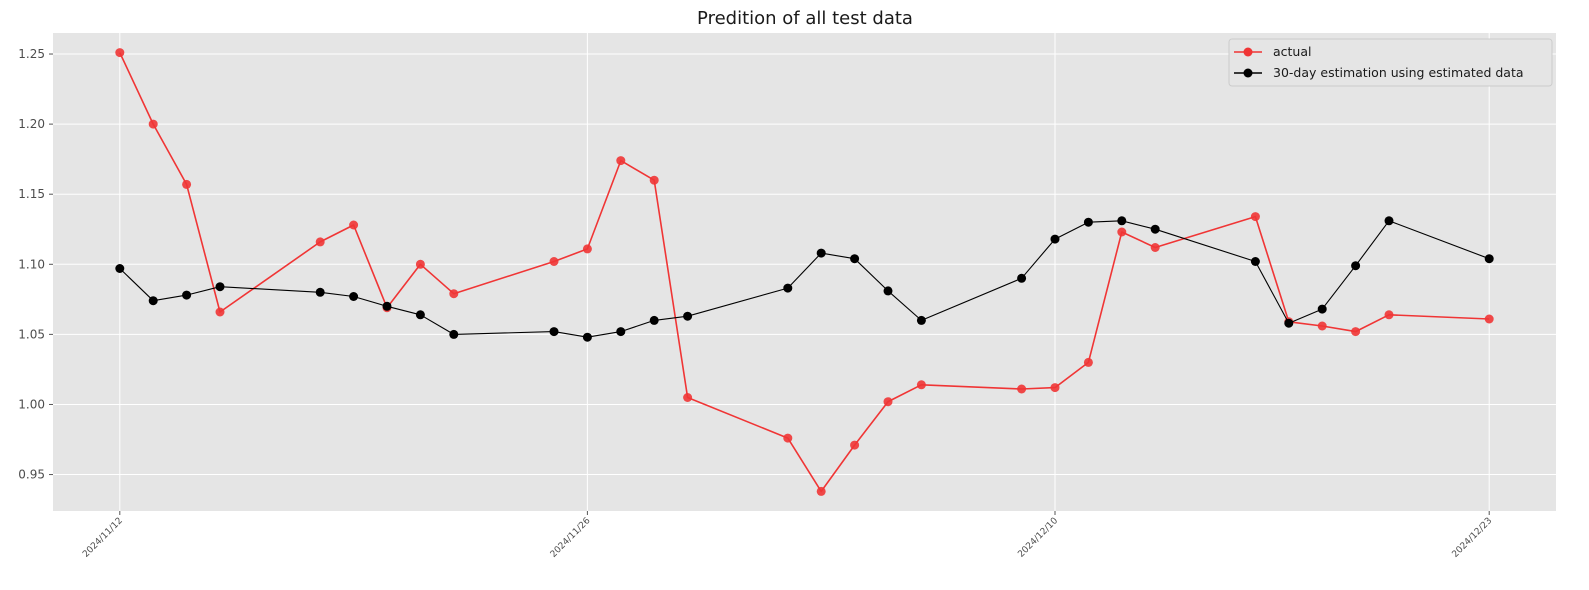 This screenshot has height=590, width=1589. What do you see at coordinates (31, 334) in the screenshot?
I see `y-tick-label: 1.05` at bounding box center [31, 334].